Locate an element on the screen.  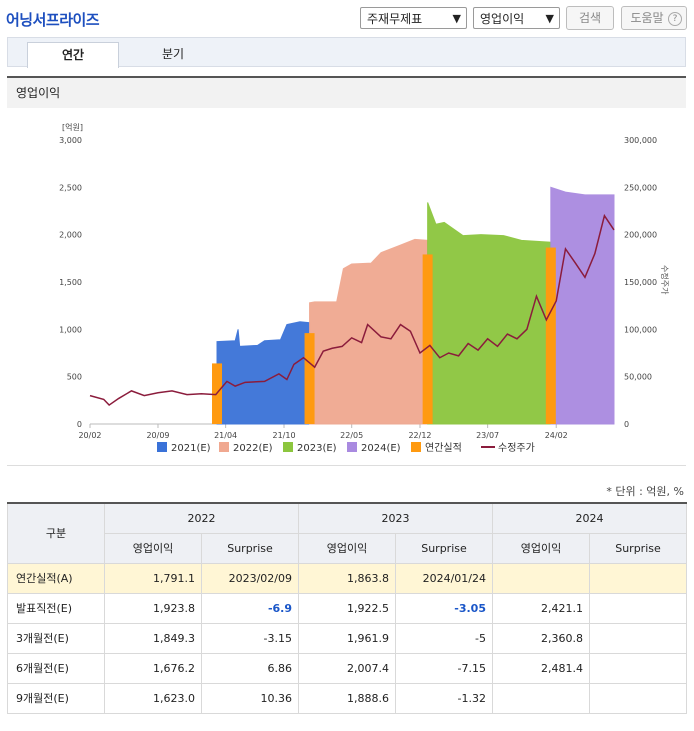
unit-note: * 단위 : 억원, % is located at coordinates (645, 491).